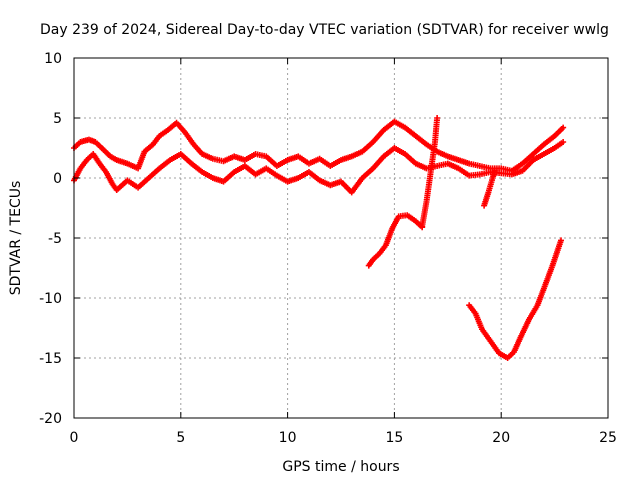 The height and width of the screenshot is (480, 640). What do you see at coordinates (16, 238) in the screenshot?
I see `y-axis-label: SDTVAR / TECUs` at bounding box center [16, 238].